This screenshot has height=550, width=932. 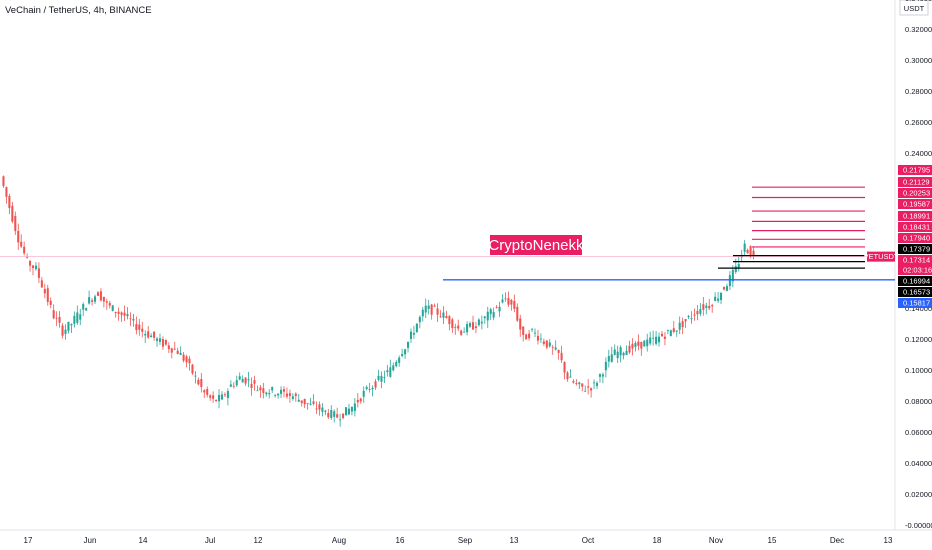 What do you see at coordinates (918, 29) in the screenshot?
I see `y-tick-label: 0.32000` at bounding box center [918, 29].